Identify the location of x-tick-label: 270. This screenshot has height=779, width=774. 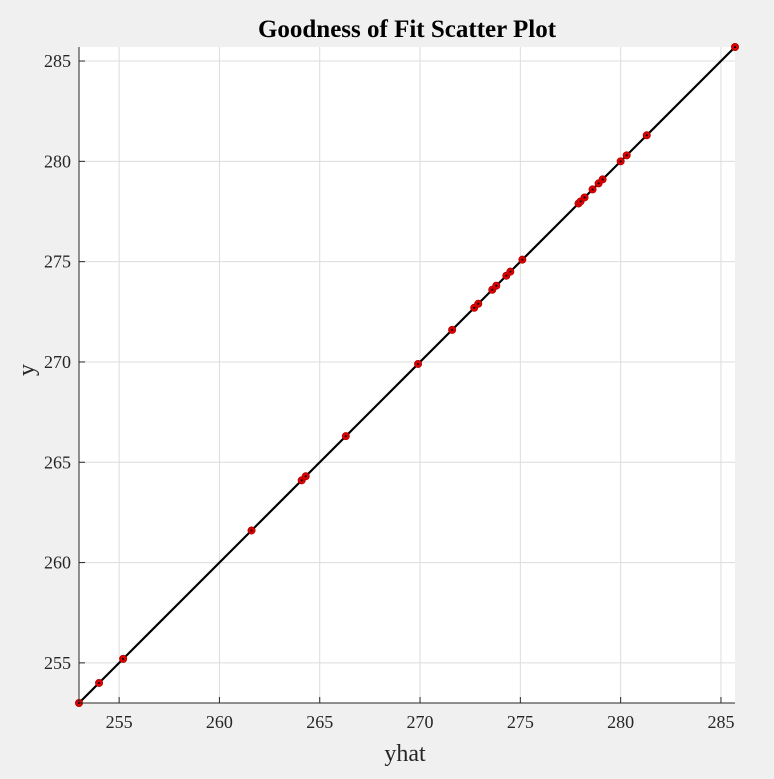
(420, 722).